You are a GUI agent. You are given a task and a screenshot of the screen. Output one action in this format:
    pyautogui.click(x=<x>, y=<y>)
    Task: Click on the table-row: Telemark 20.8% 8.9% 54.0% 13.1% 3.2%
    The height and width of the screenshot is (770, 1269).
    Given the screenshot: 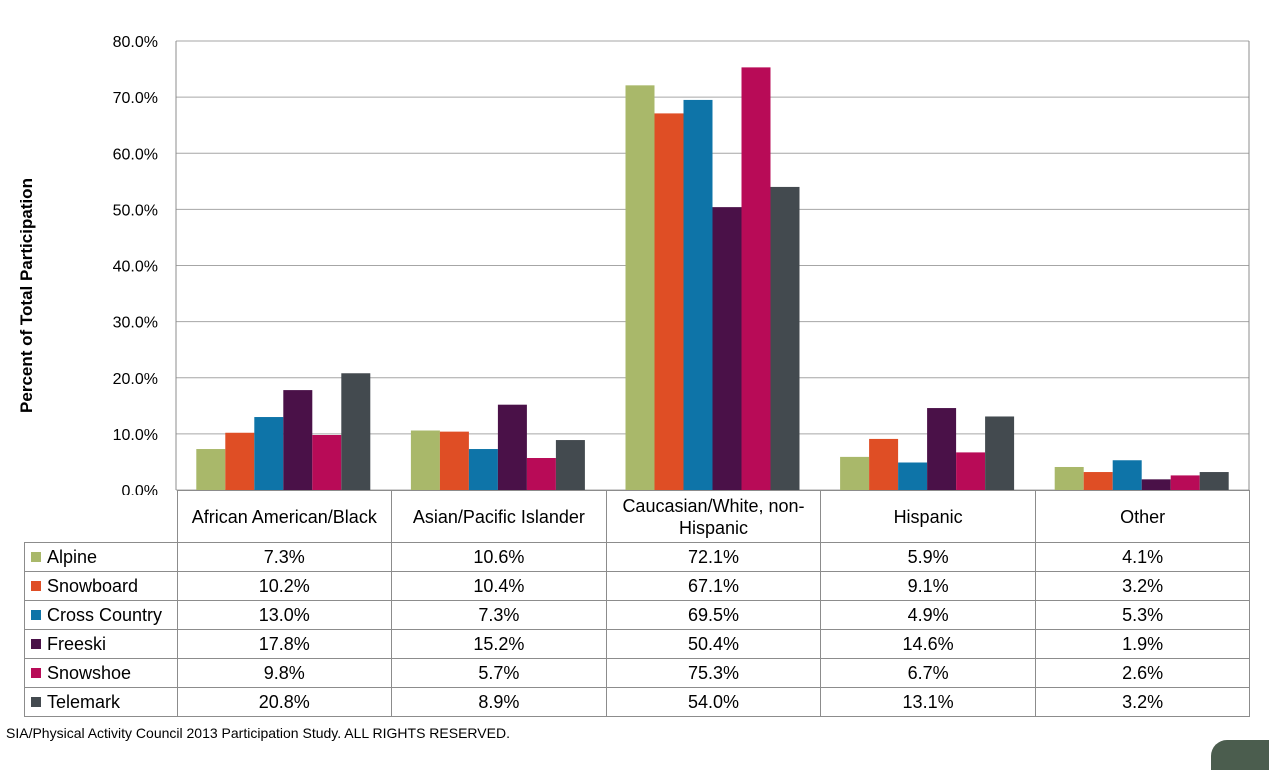 What is the action you would take?
    pyautogui.click(x=637, y=702)
    